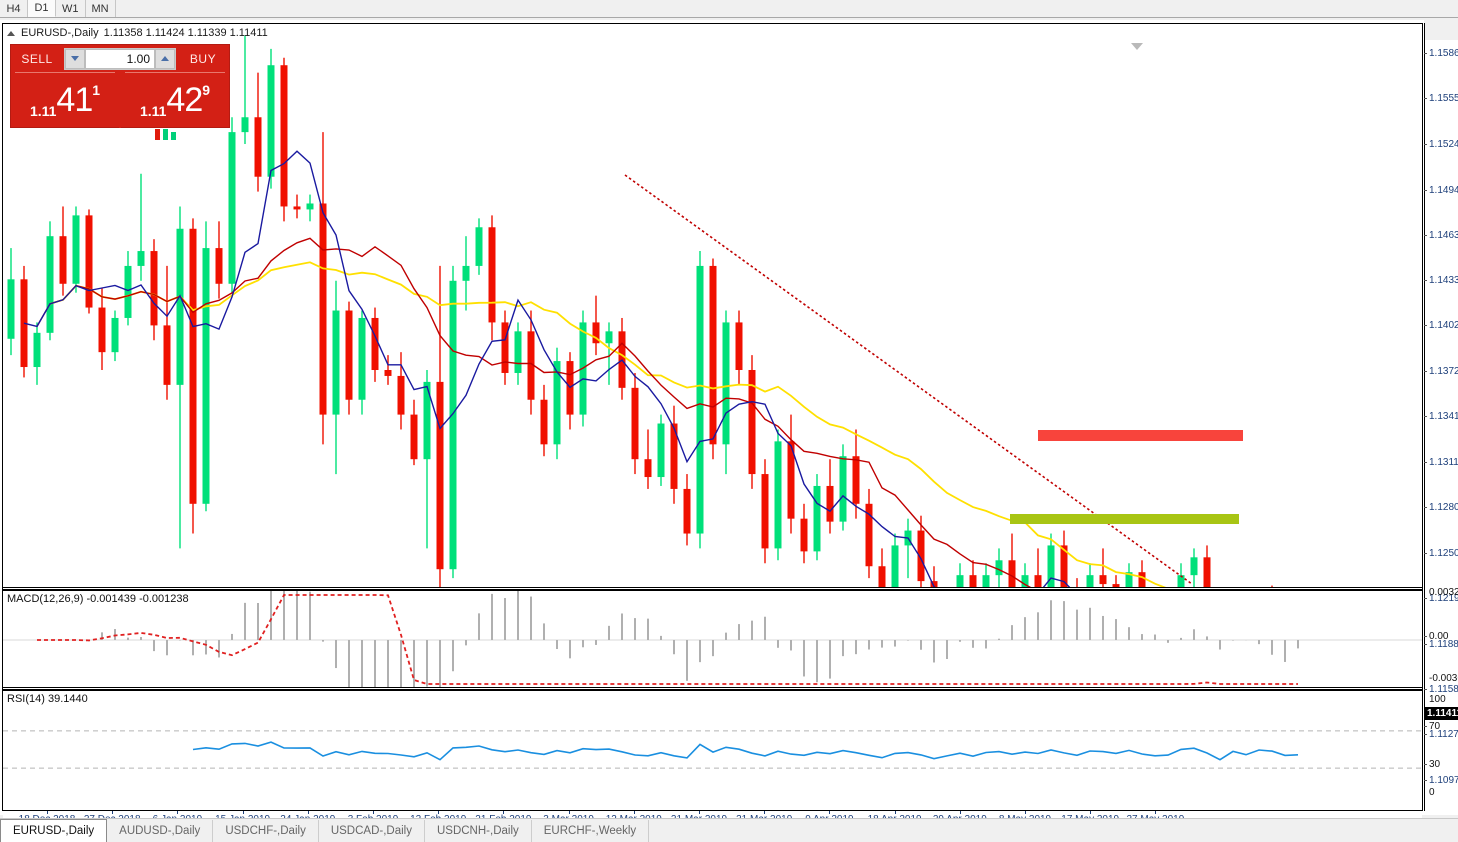 This screenshot has height=842, width=1458. What do you see at coordinates (206, 90) in the screenshot?
I see `buy-price-fraction: 9` at bounding box center [206, 90].